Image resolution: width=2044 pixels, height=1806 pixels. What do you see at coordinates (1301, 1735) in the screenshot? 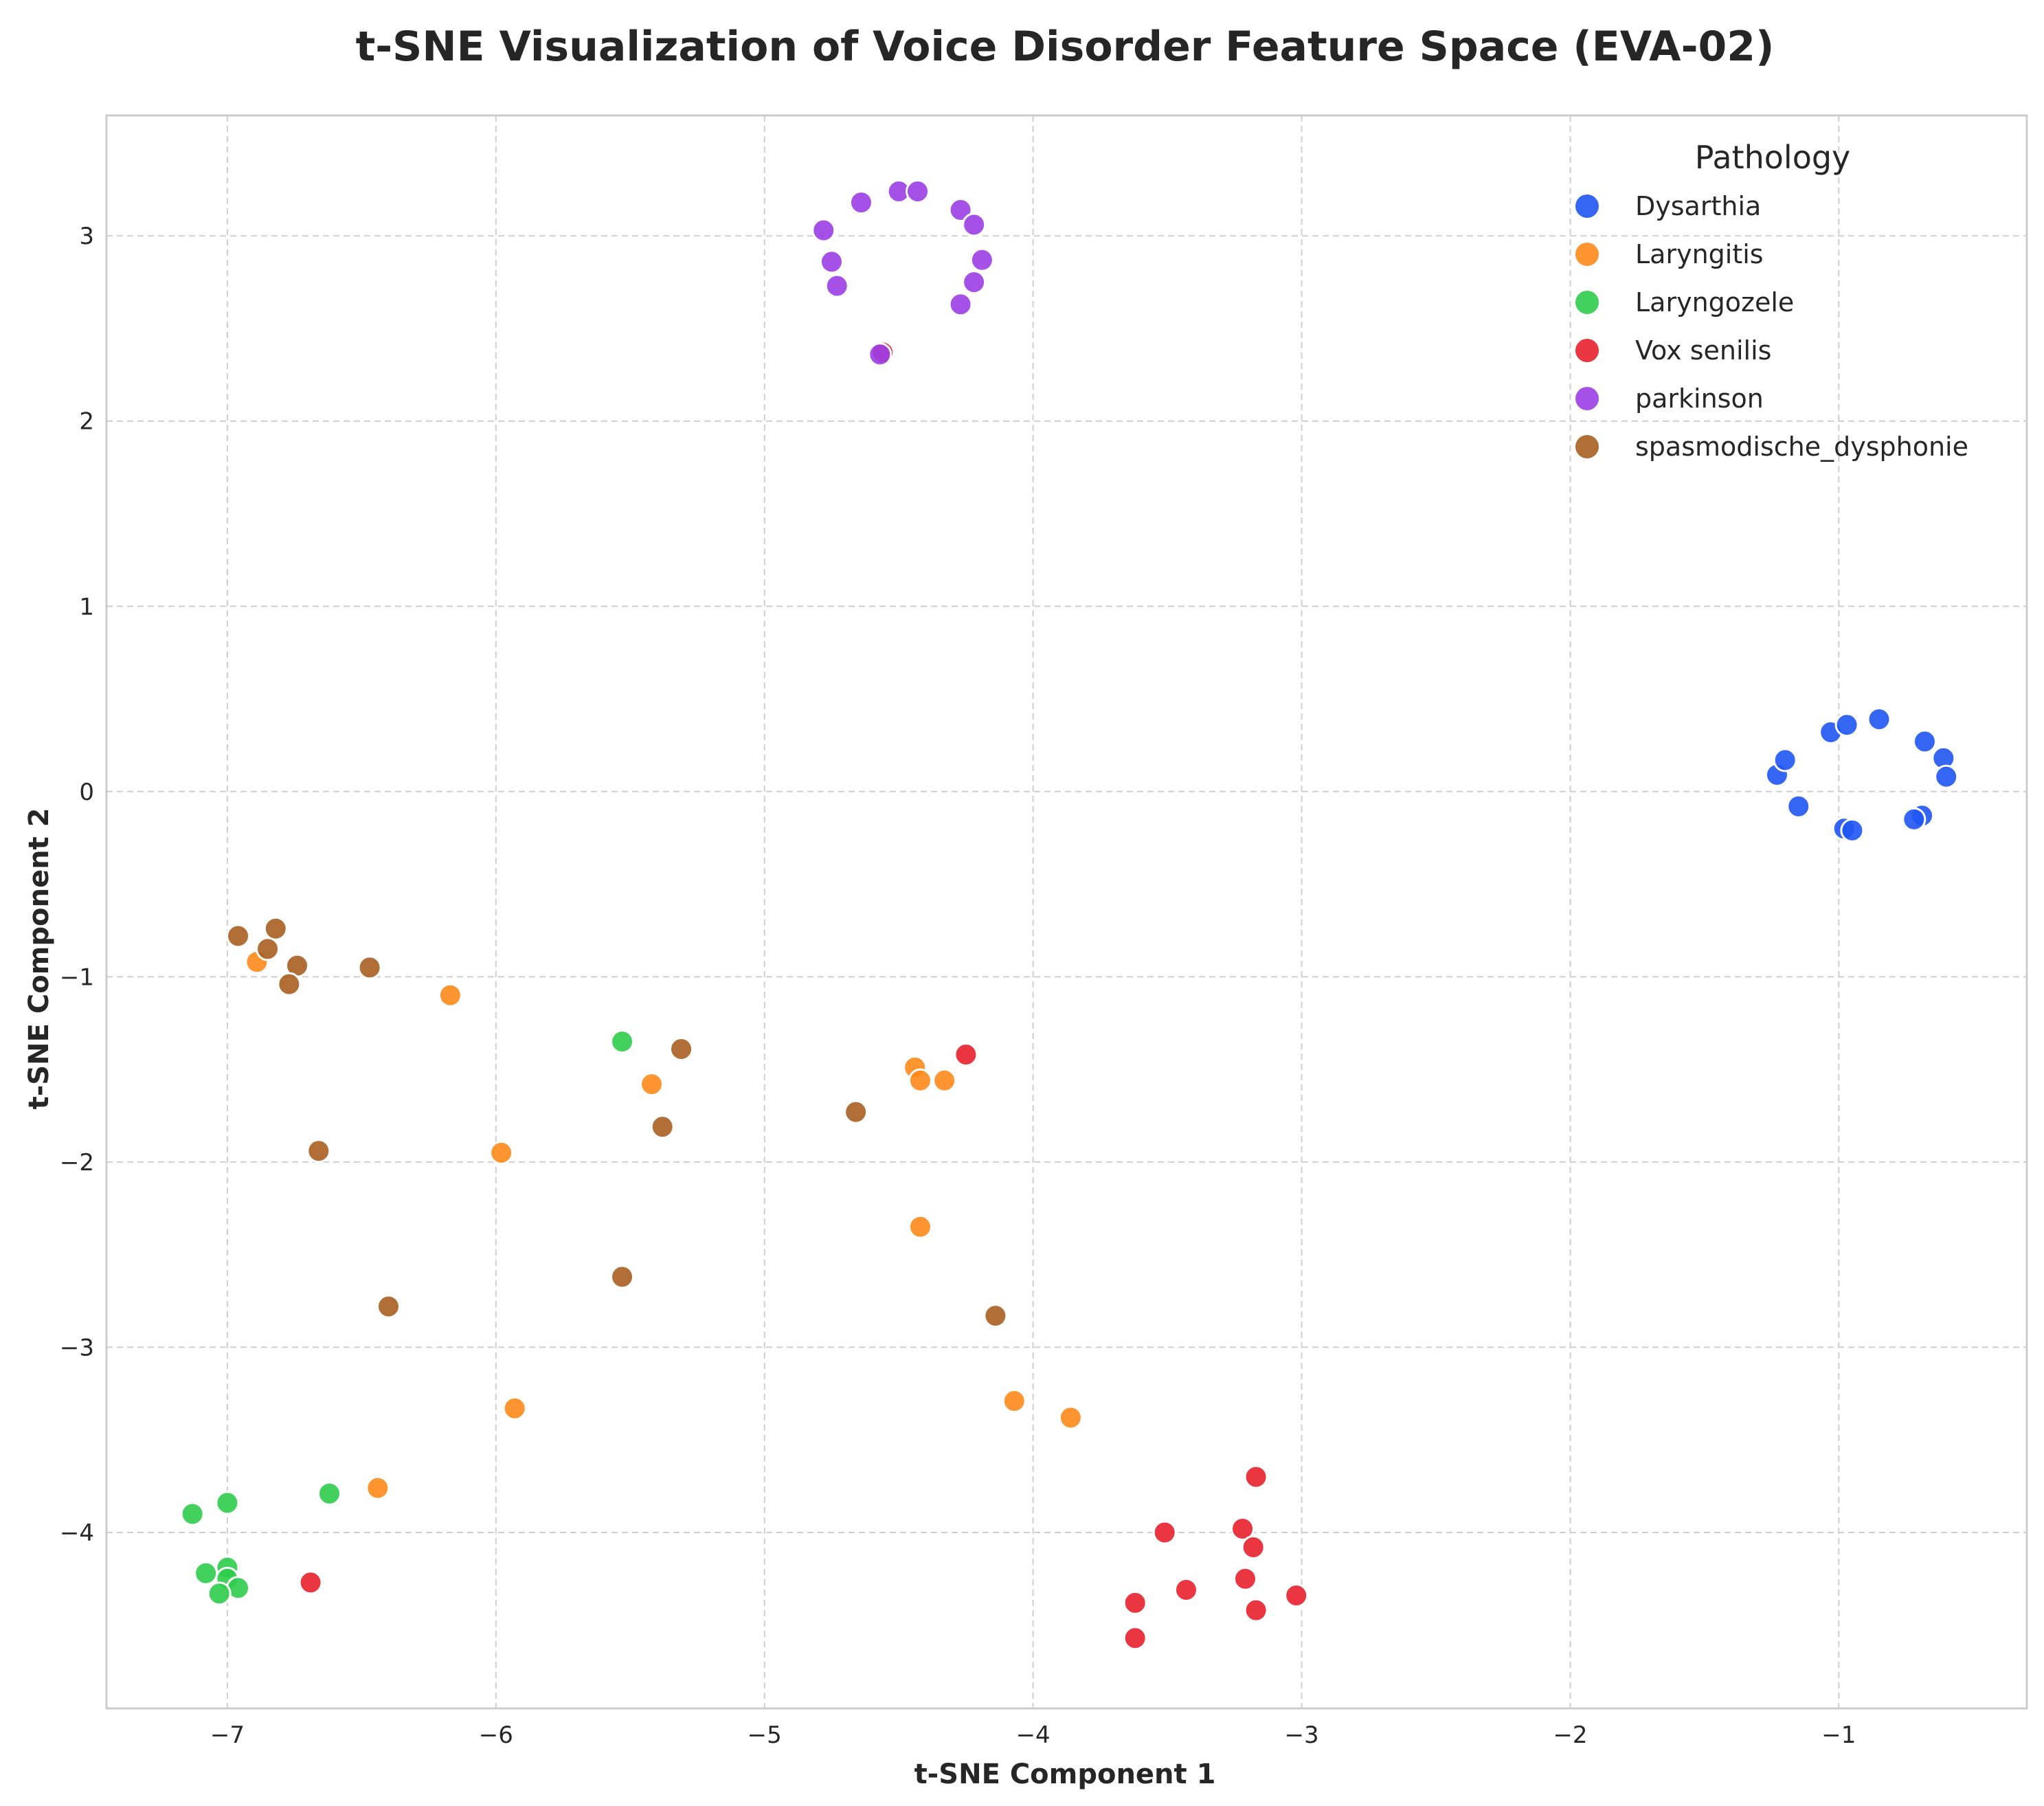
I see `x-tick-label: −3` at bounding box center [1301, 1735].